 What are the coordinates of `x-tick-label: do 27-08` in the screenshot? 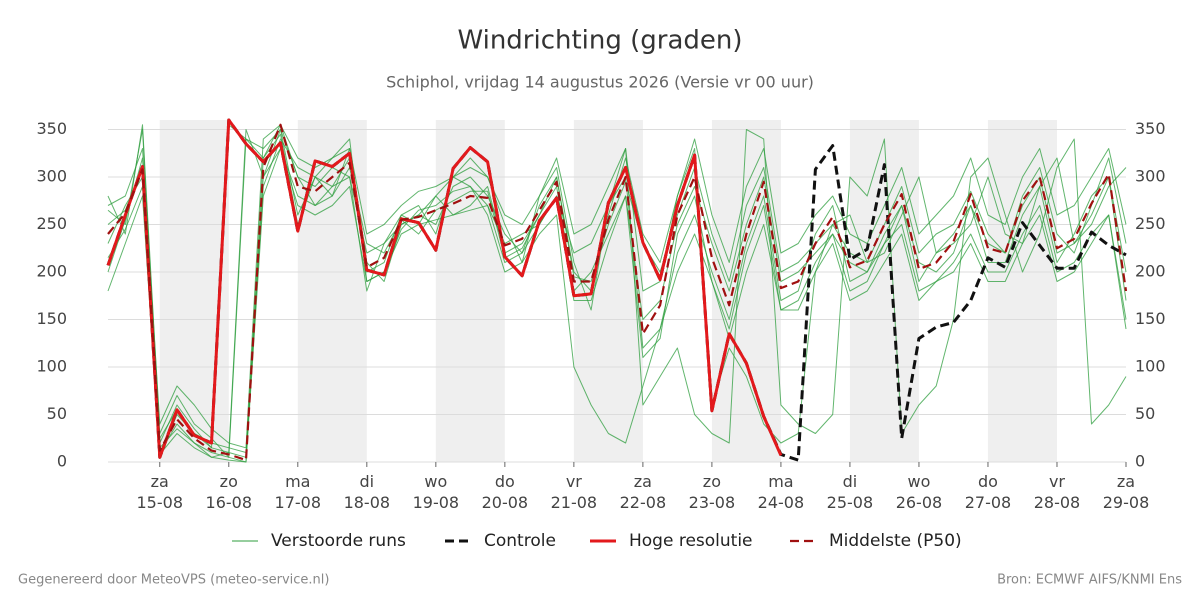 It's located at (988, 492).